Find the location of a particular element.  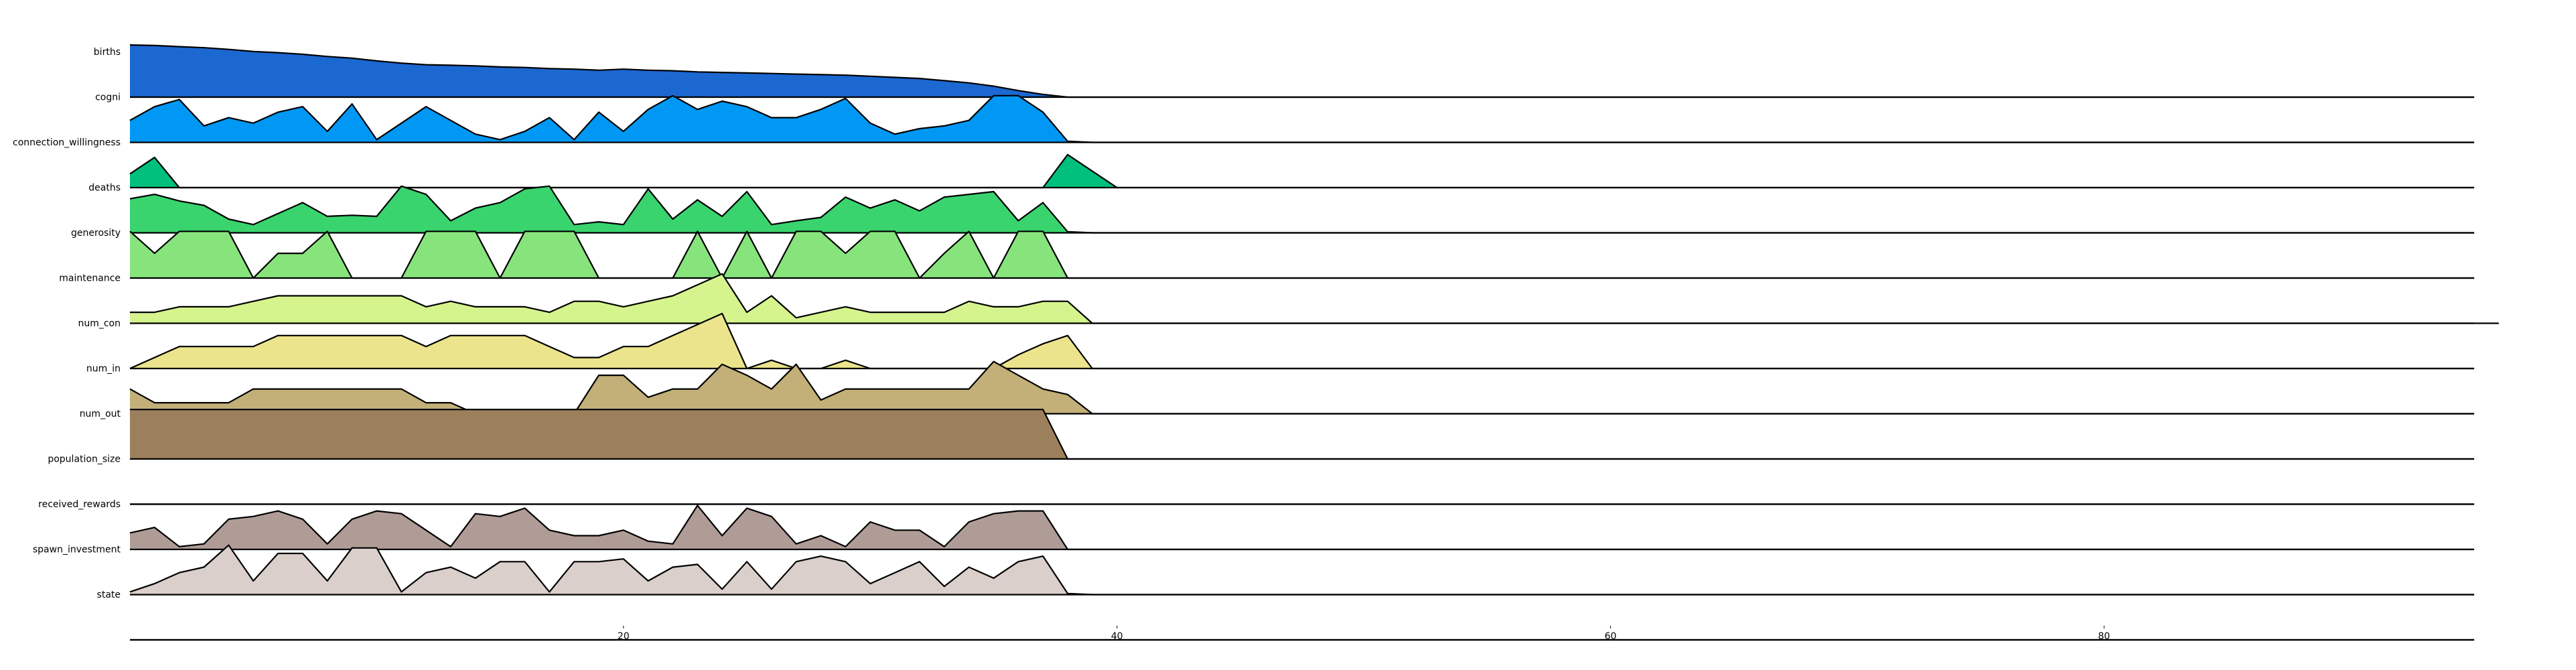

ridge-row-num-out: num_out is located at coordinates (1277, 435).